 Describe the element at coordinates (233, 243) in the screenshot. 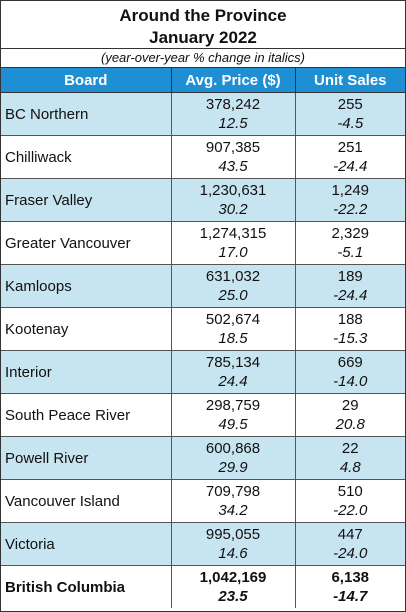

I see `price-cell: 1,274,315 17.0` at that location.